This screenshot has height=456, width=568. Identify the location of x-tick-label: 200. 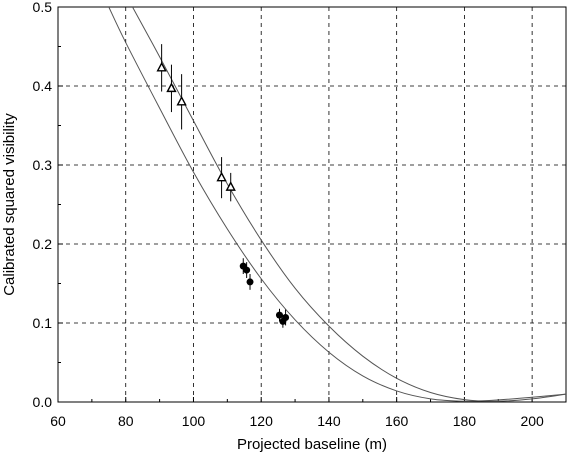
(532, 421).